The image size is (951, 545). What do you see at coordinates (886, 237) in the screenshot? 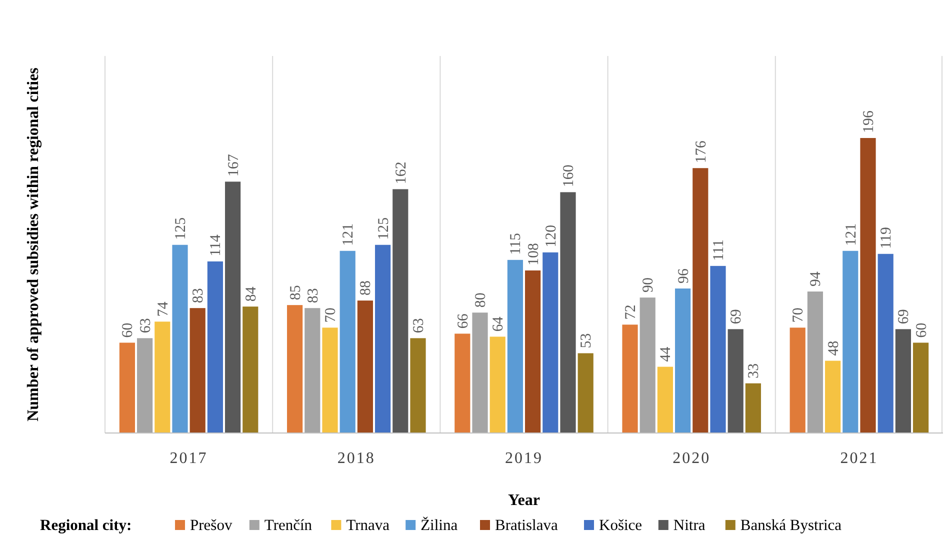
I see `data-label: 119` at bounding box center [886, 237].